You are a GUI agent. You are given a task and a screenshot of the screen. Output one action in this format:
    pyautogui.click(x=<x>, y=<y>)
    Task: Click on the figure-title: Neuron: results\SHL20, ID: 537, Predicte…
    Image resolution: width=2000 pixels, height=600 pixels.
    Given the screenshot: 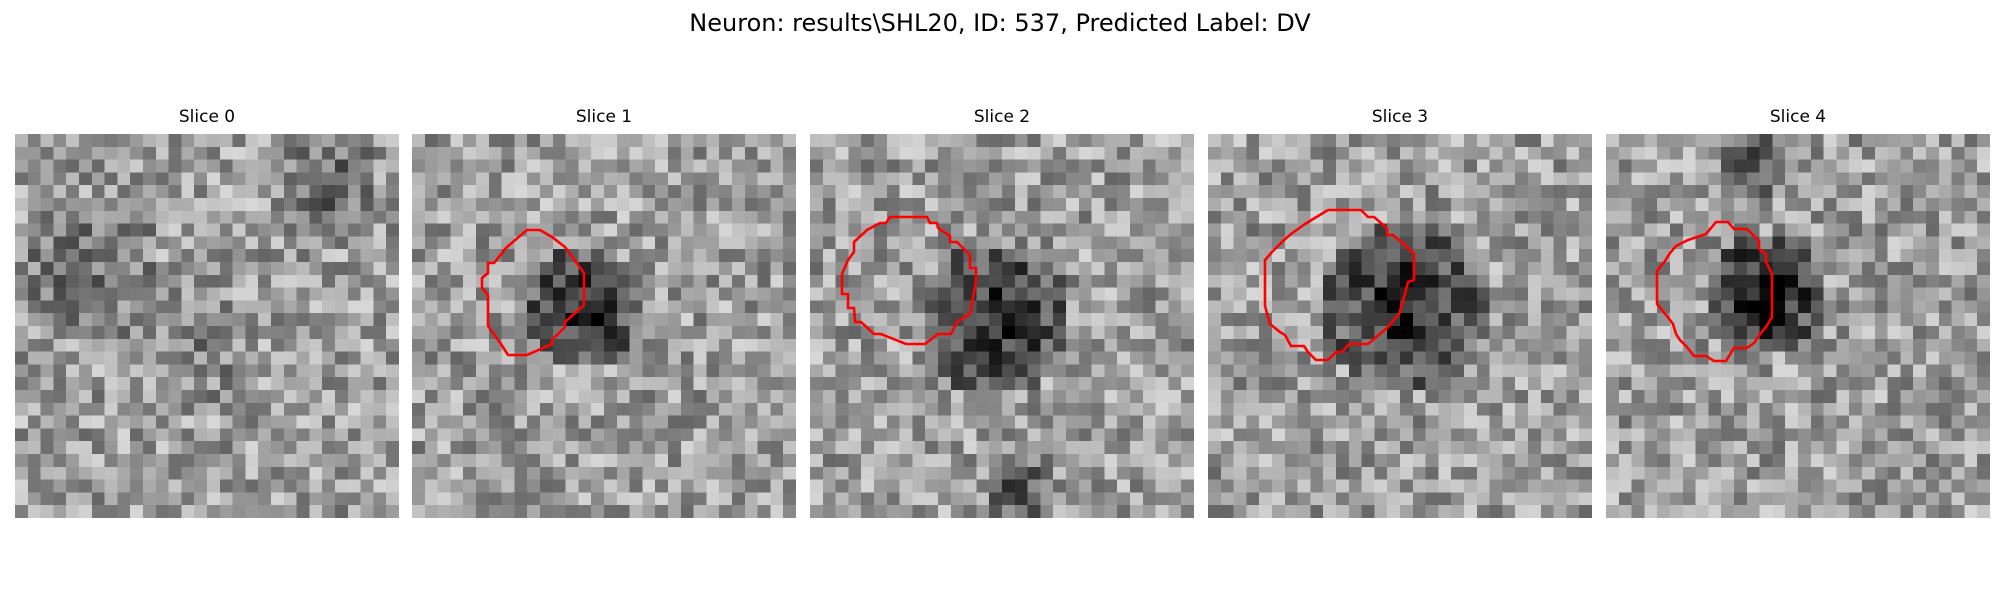 What is the action you would take?
    pyautogui.click(x=1000, y=23)
    